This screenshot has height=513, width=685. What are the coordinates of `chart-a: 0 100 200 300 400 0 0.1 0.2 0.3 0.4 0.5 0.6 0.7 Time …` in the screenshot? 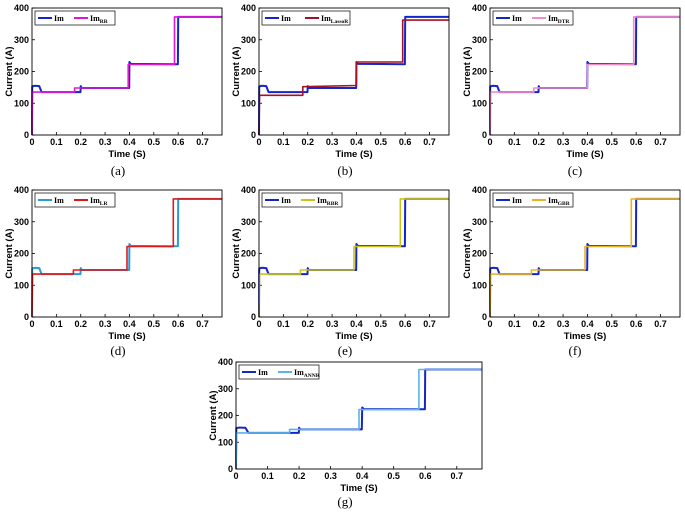 It's located at (113, 90).